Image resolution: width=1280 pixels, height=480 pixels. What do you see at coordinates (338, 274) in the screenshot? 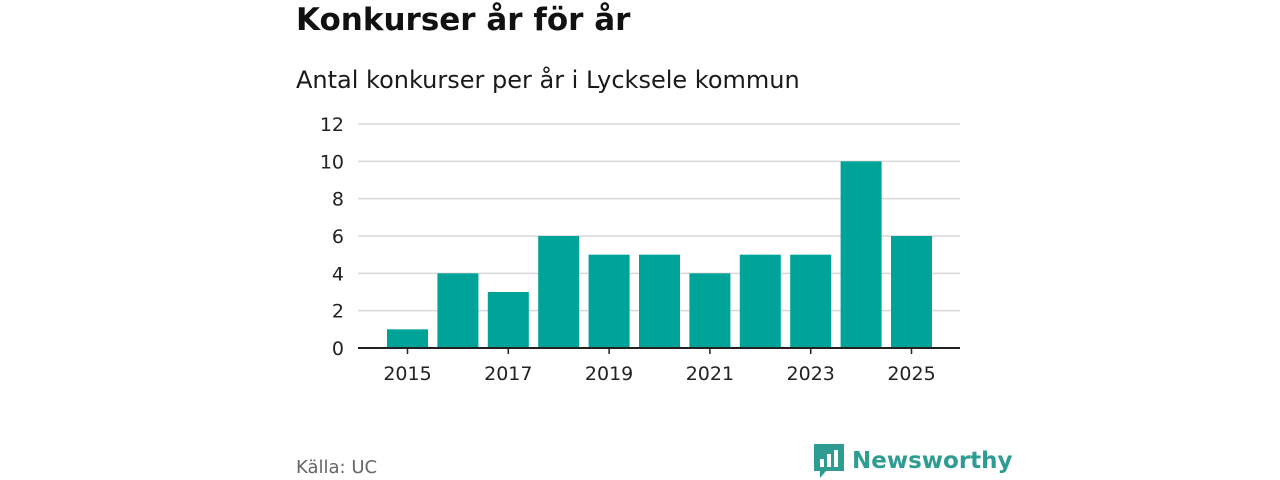
I see `y-tick-label: 4` at bounding box center [338, 274].